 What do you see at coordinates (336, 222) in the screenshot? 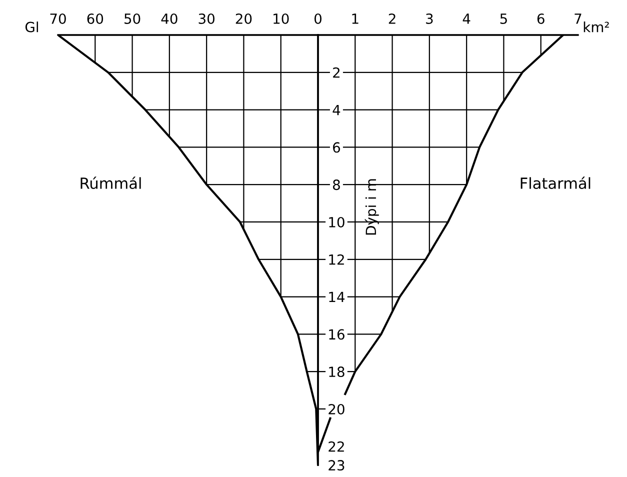
I see `y-tick-label: 10` at bounding box center [336, 222].